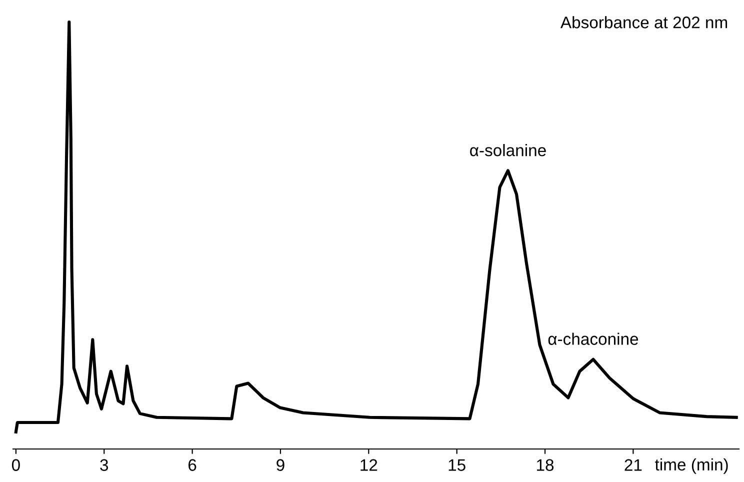 The image size is (744, 482). I want to click on x-tick-label: 9, so click(280, 465).